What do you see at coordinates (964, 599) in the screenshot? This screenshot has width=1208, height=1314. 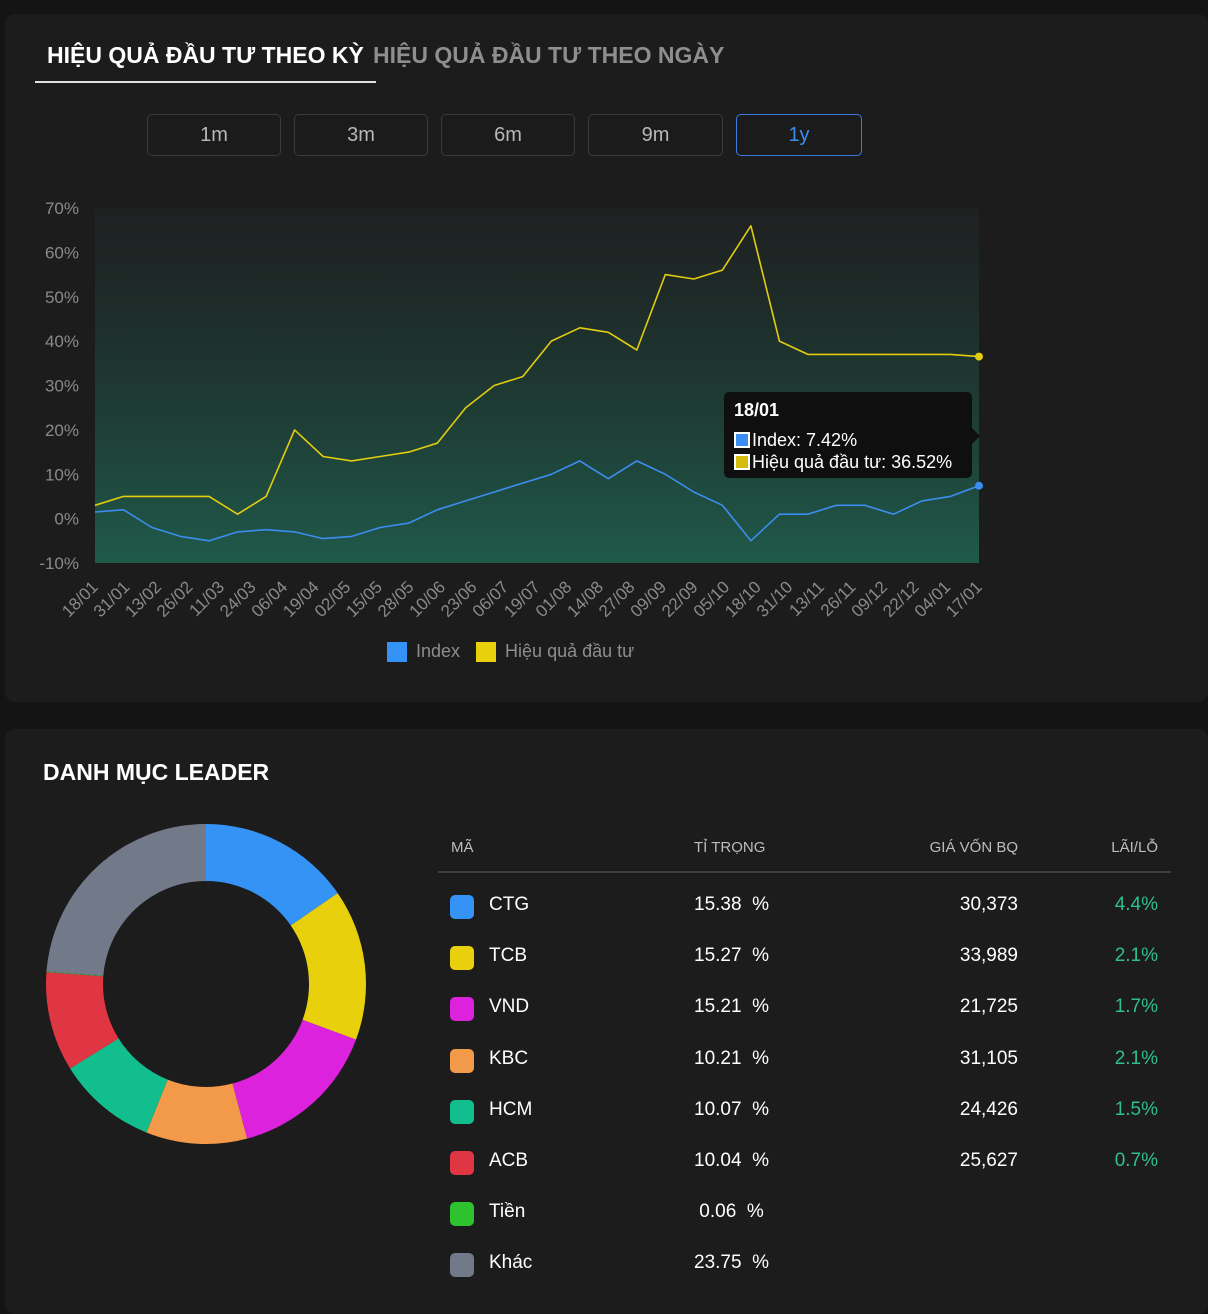 I see `x-tick-label: 17/01` at bounding box center [964, 599].